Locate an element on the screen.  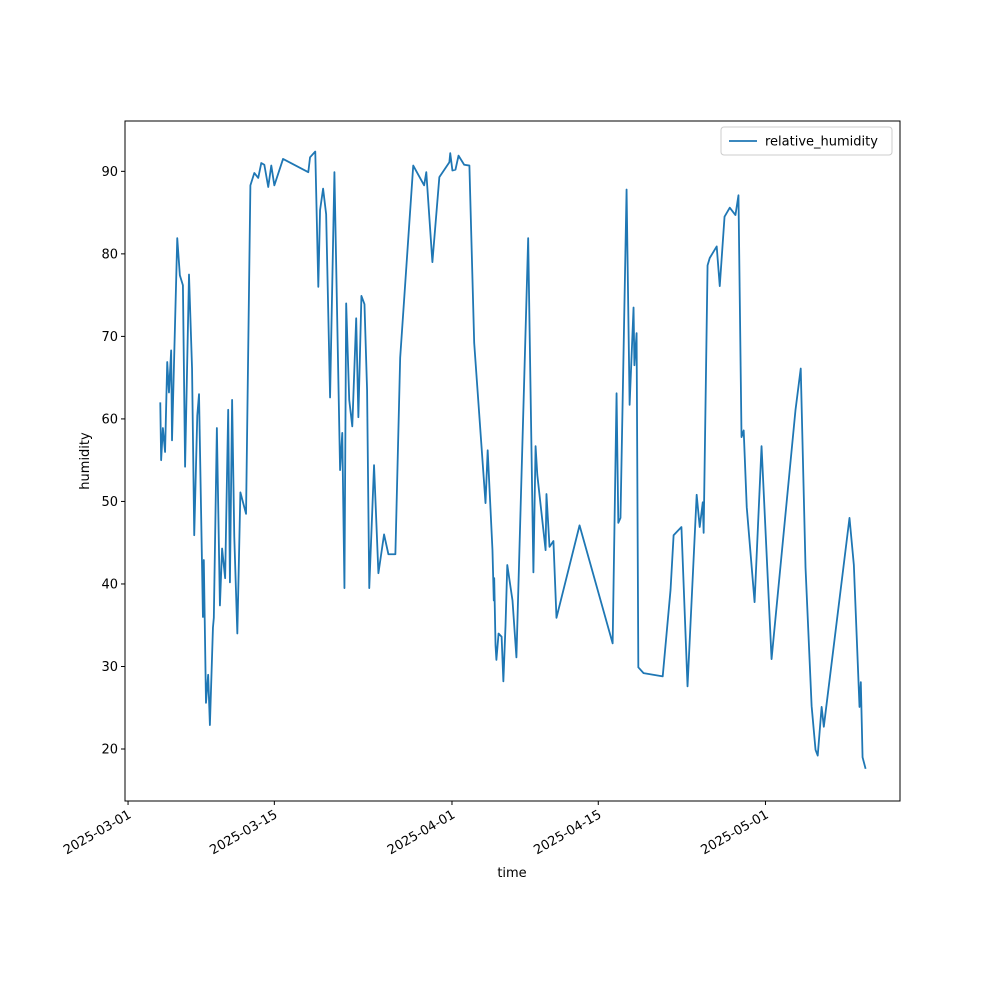
y-tick-label: 80 is located at coordinates (109, 254).